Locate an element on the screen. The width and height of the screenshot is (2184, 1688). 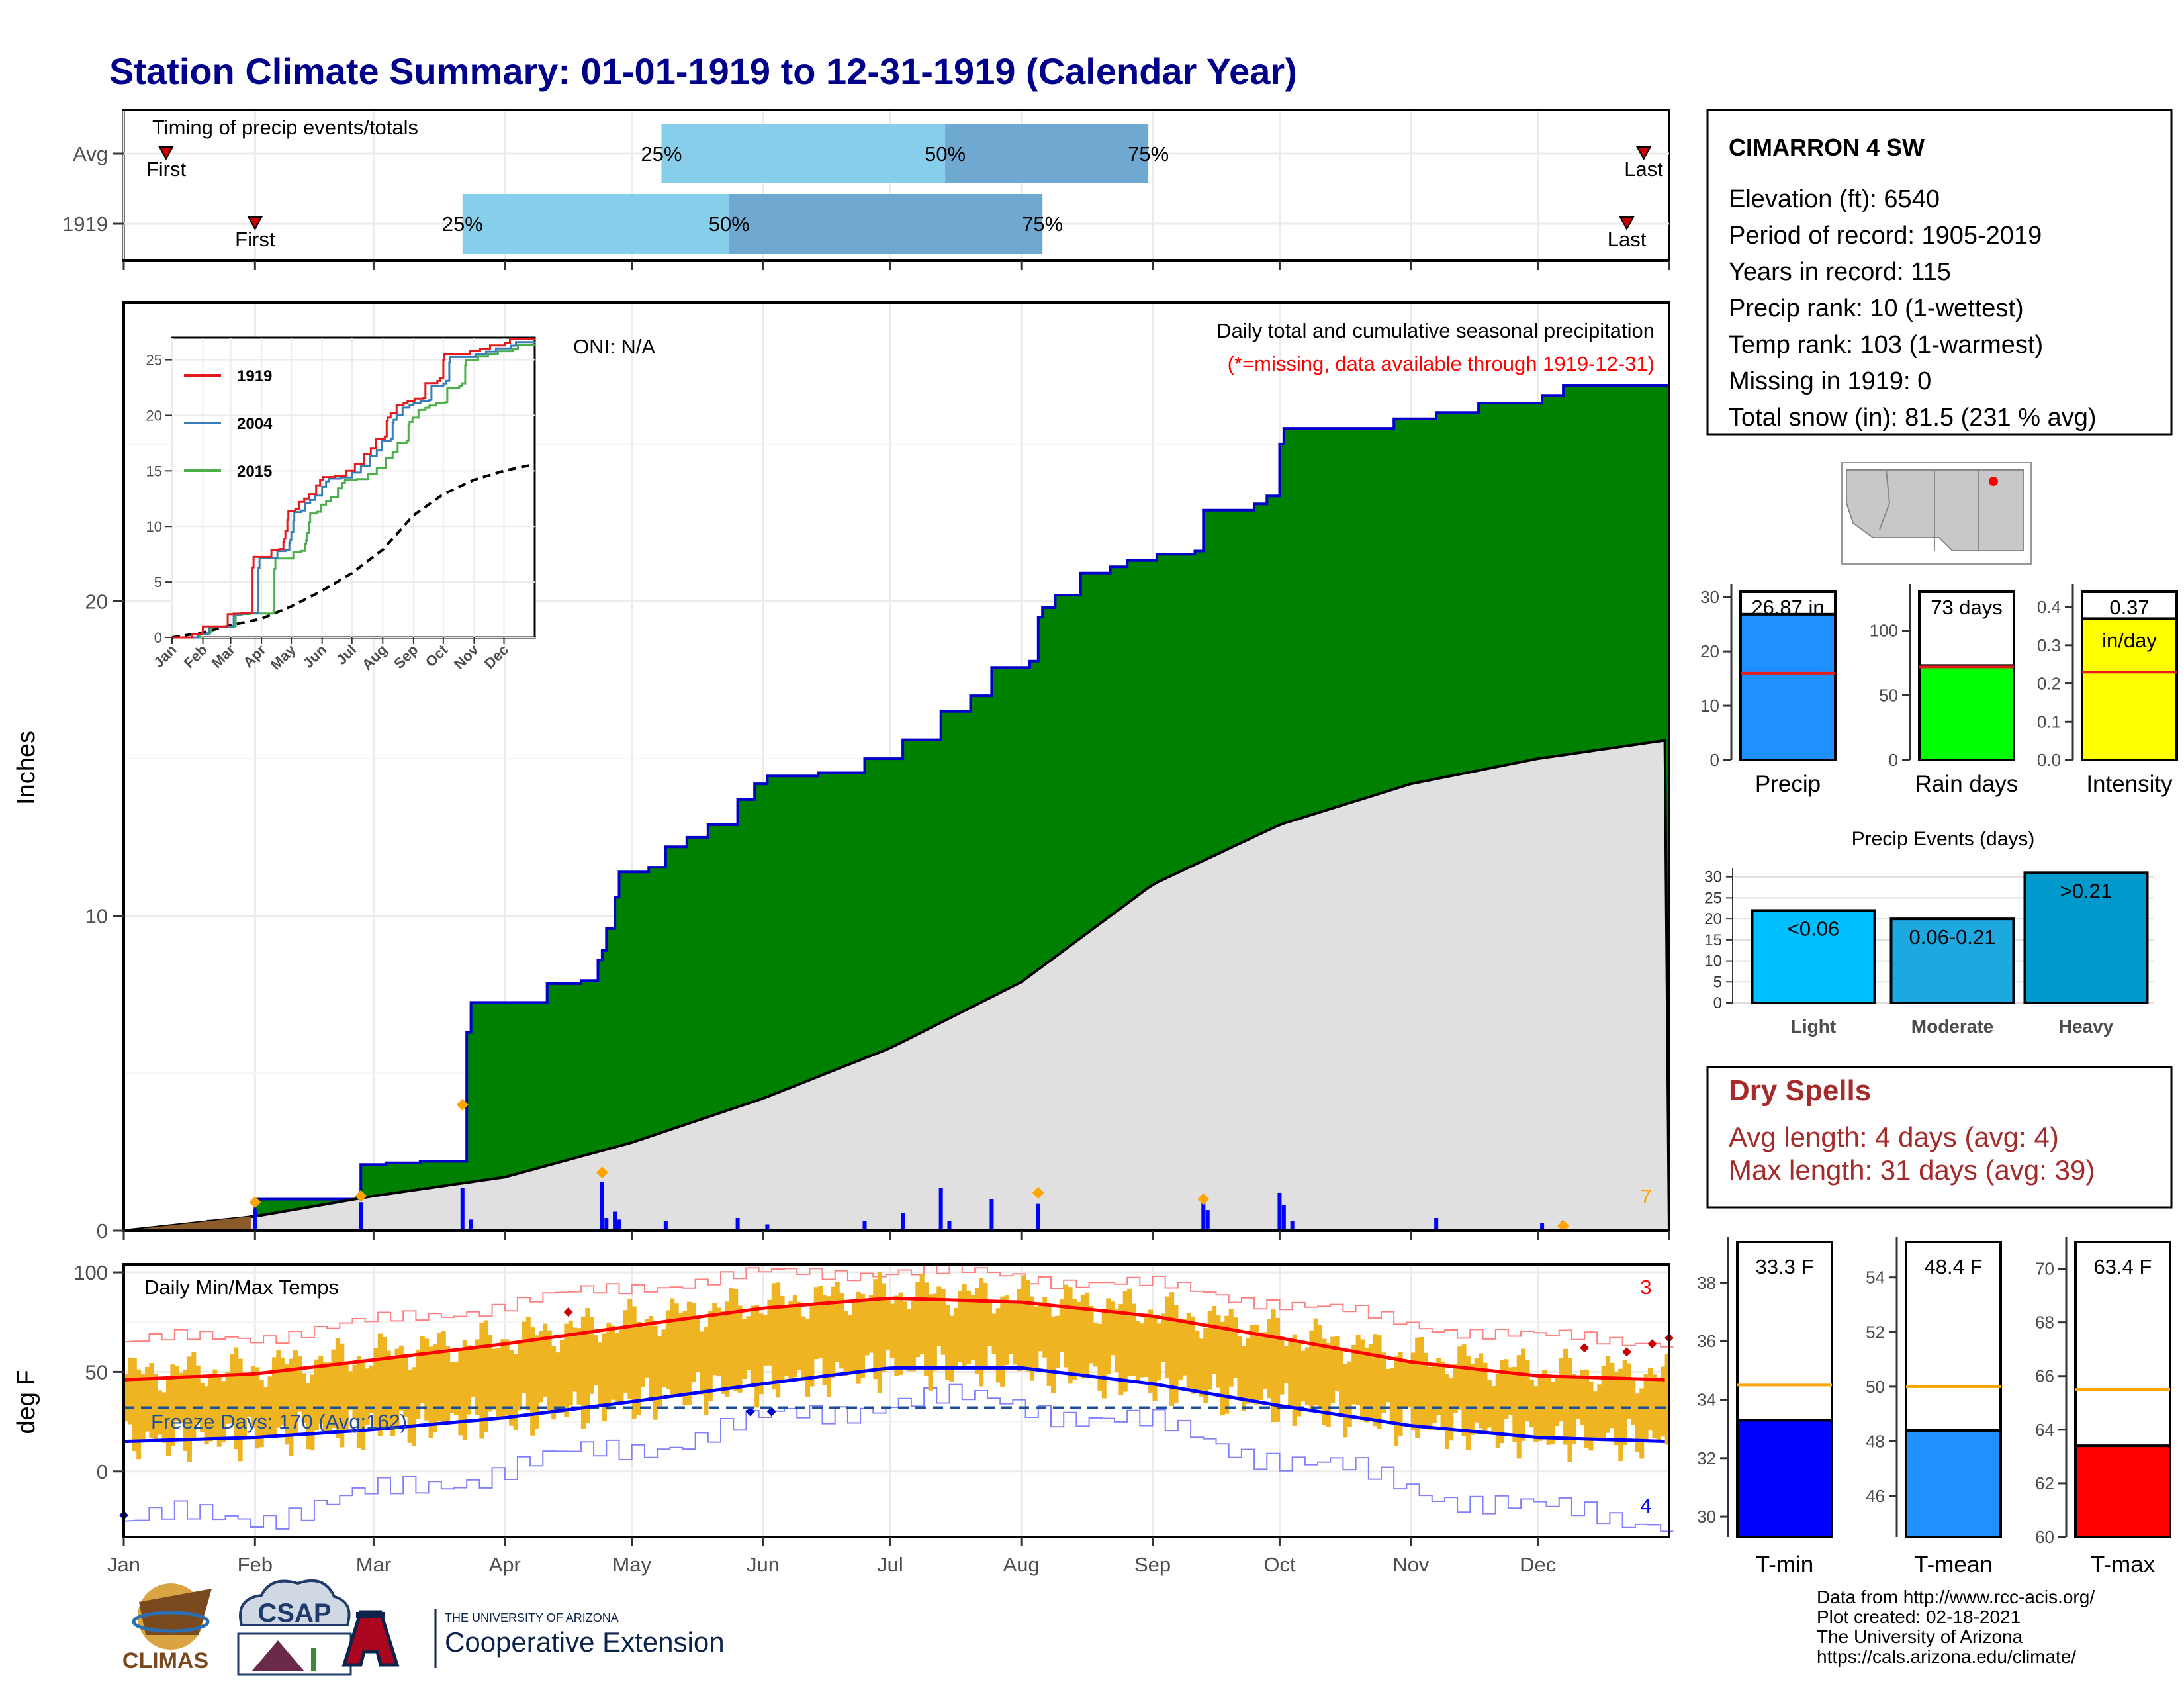
summary-ytick-label: 10 is located at coordinates (1709, 706).